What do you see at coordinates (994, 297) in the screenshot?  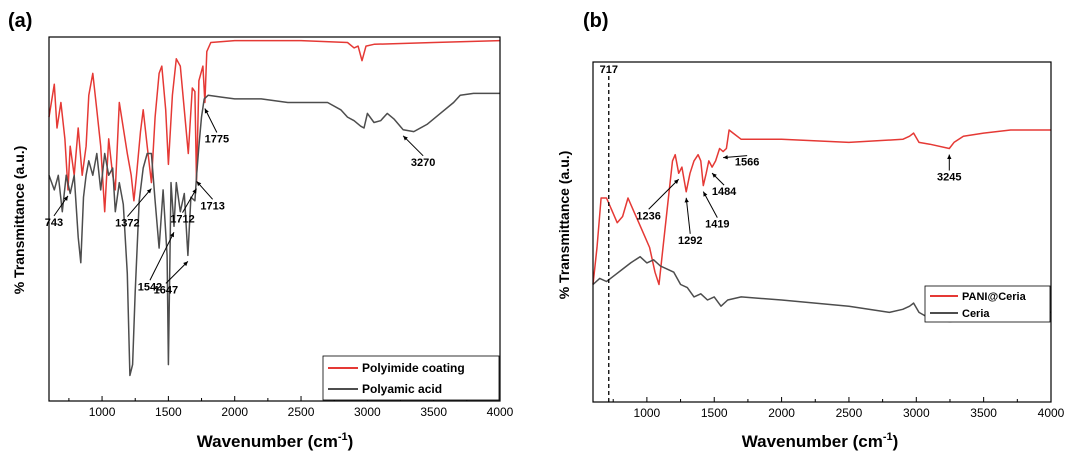 I see `legend-label-pani-ceria: PANI@Ceria` at bounding box center [994, 297].